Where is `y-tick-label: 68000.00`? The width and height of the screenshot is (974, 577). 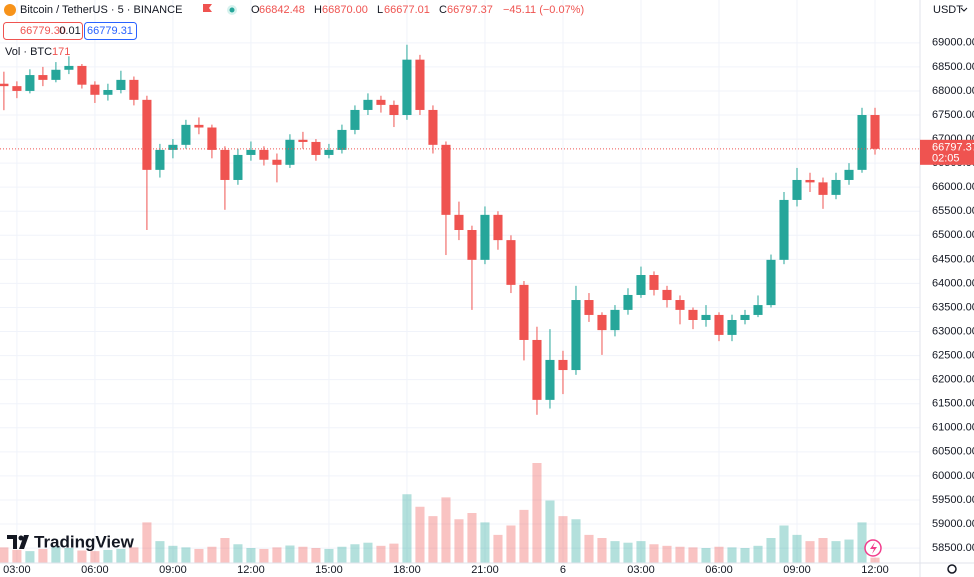
y-tick-label: 68000.00 is located at coordinates (953, 91).